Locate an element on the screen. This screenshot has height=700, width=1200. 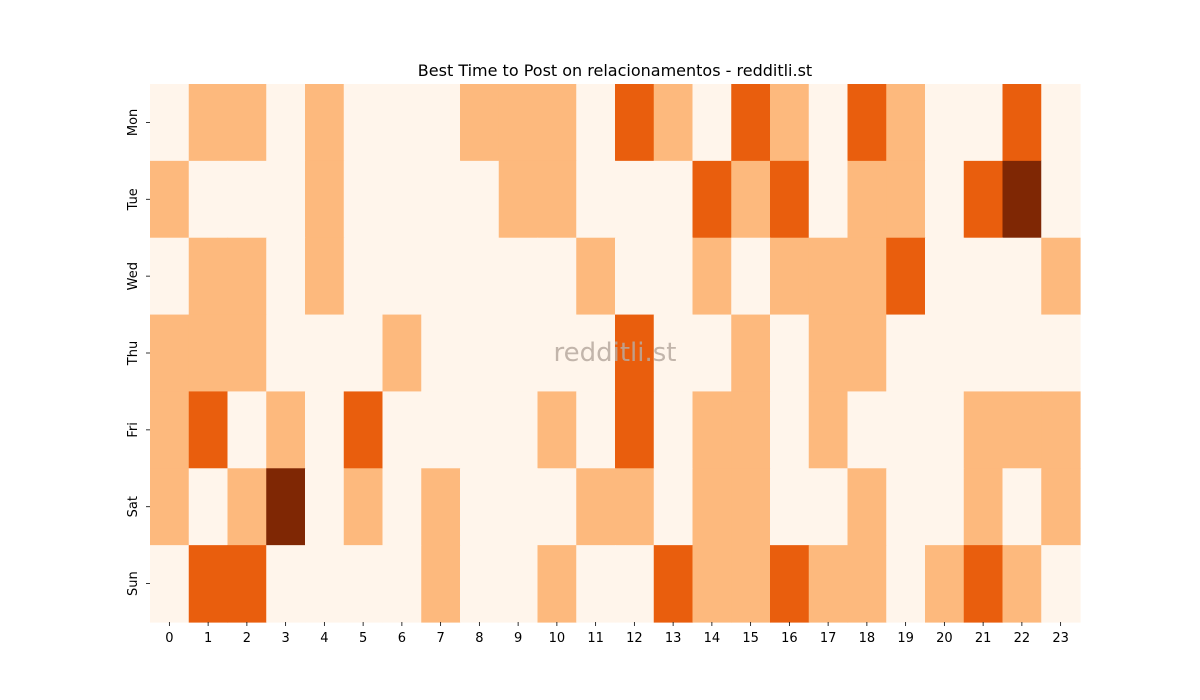
x-tick-label: 12 is located at coordinates (634, 638).